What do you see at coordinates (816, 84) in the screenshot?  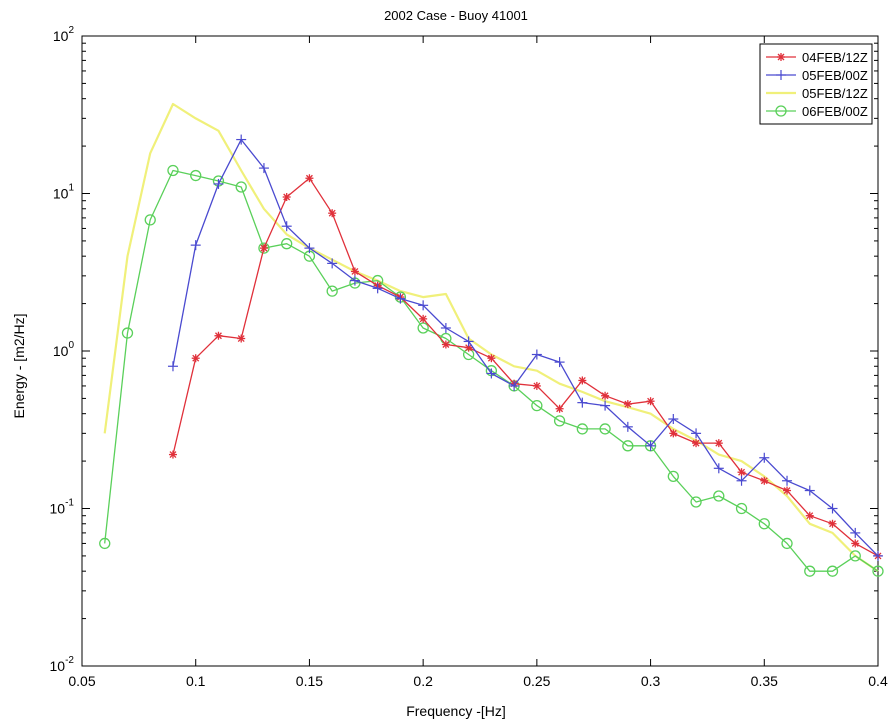 I see `legend: 04FEB/12Z 05FEB/00Z 05FEB/12Z 06FEB/00Z` at bounding box center [816, 84].